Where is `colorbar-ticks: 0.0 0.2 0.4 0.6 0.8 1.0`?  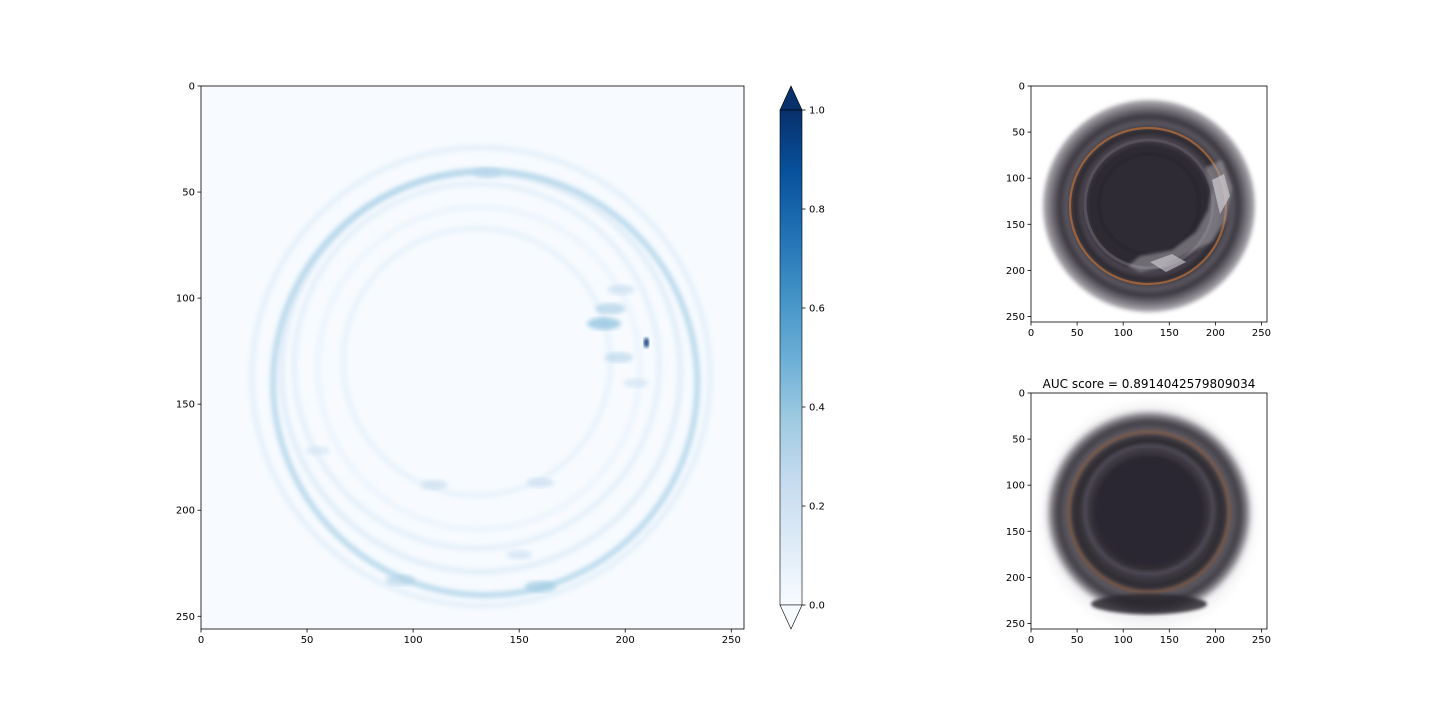
colorbar-ticks: 0.0 0.2 0.4 0.6 0.8 1.0 is located at coordinates (813, 359).